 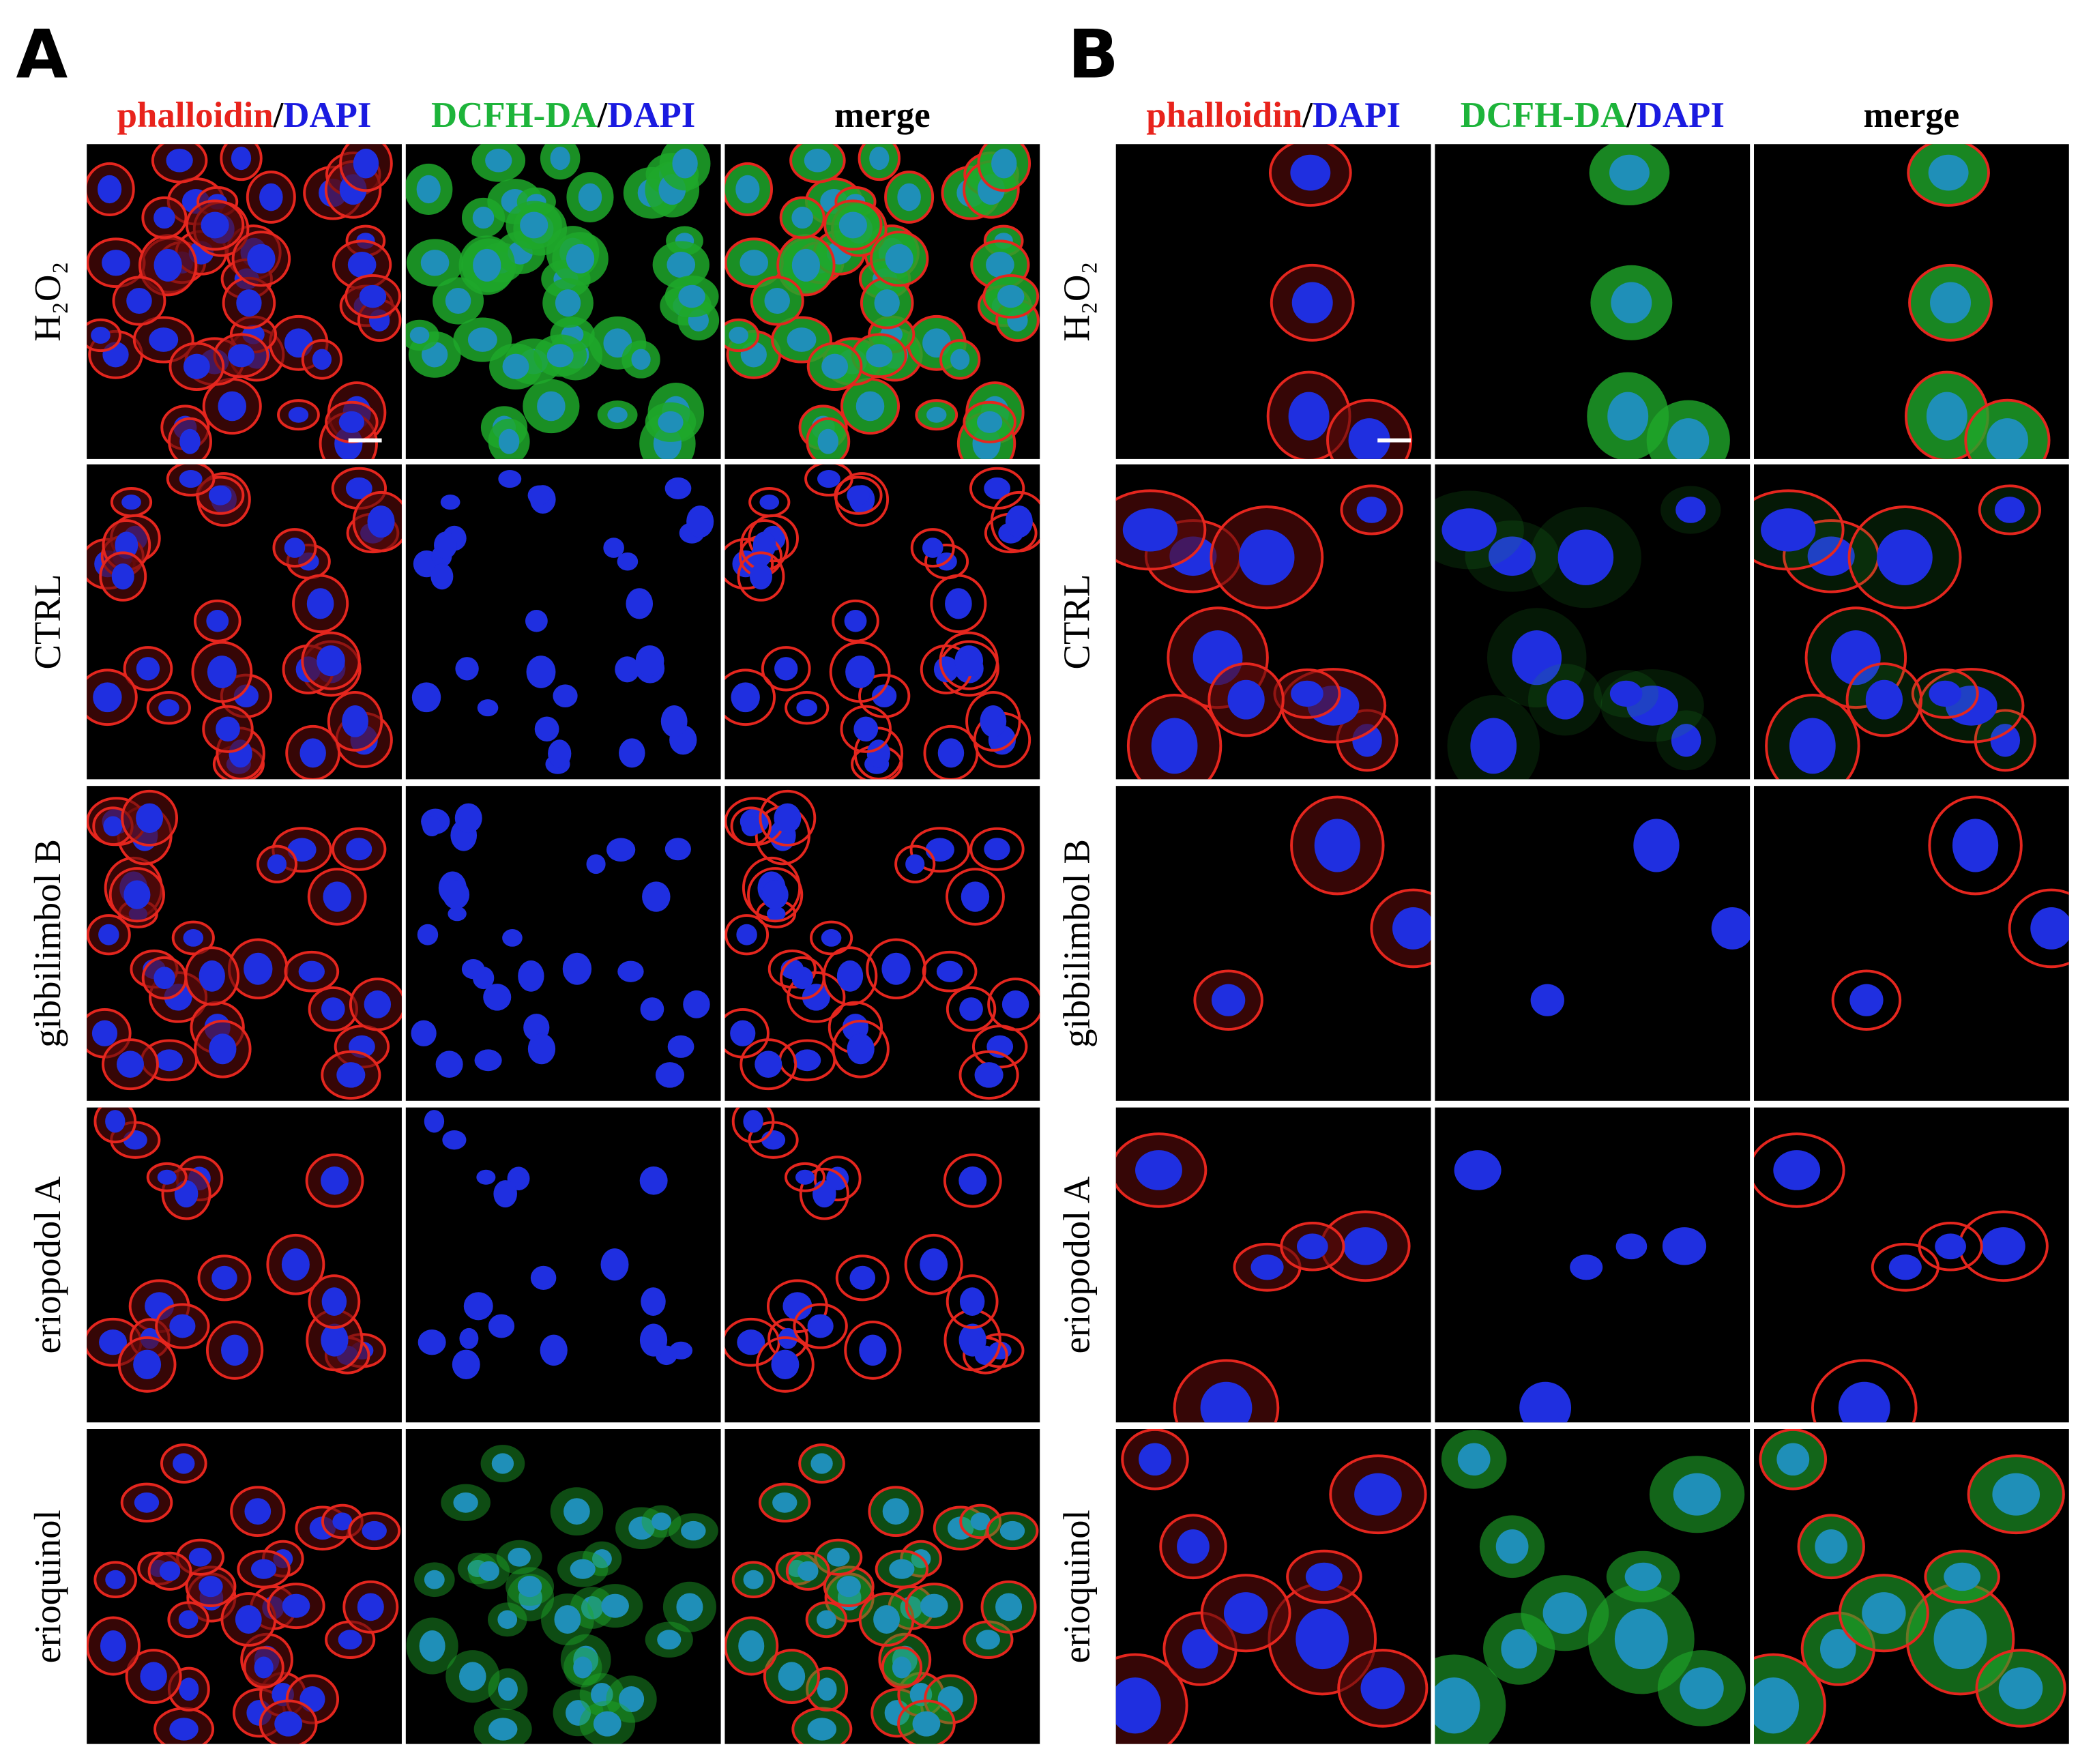 What do you see at coordinates (1093, 54) in the screenshot?
I see `panel-label: B` at bounding box center [1093, 54].